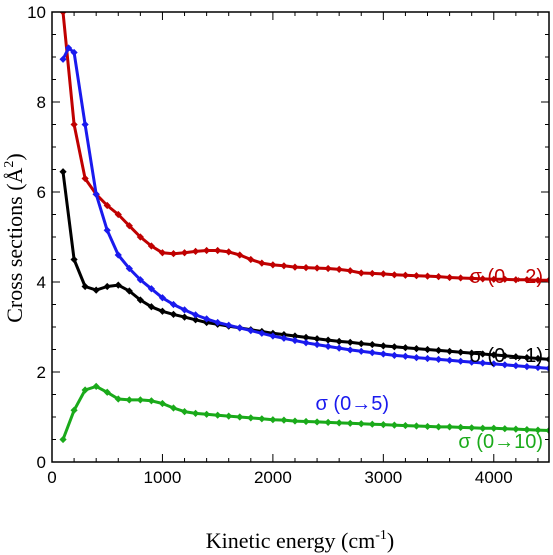  I want to click on y-tick-label: 10, so click(36, 12).